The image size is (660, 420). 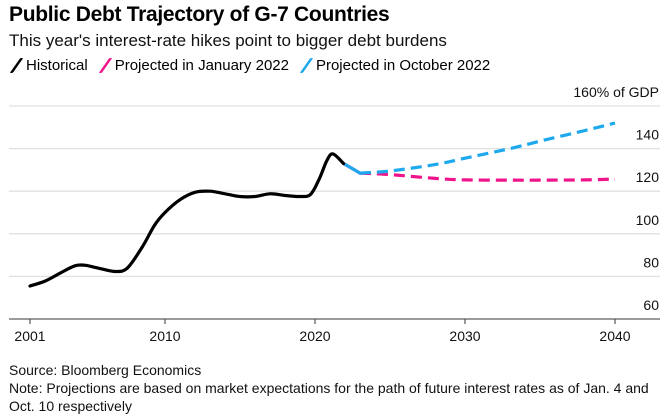 I want to click on y-tick-labels: 60 80 100 120 140 160% of GDP, so click(x=616, y=198).